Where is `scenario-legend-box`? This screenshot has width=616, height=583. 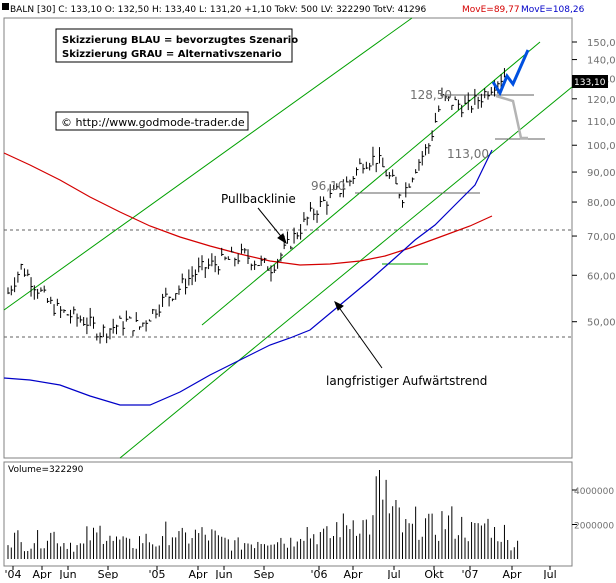
scenario-legend-box is located at coordinates (174, 45).